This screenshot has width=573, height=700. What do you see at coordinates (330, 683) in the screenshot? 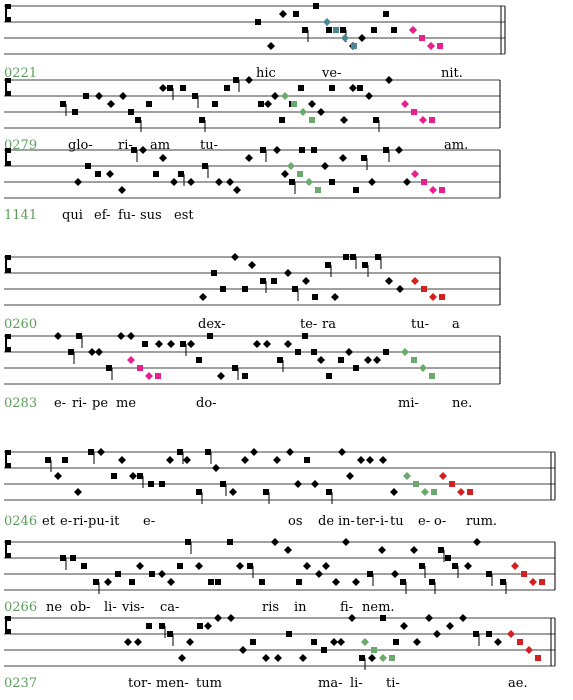
I see `syllable: ma-` at bounding box center [330, 683].